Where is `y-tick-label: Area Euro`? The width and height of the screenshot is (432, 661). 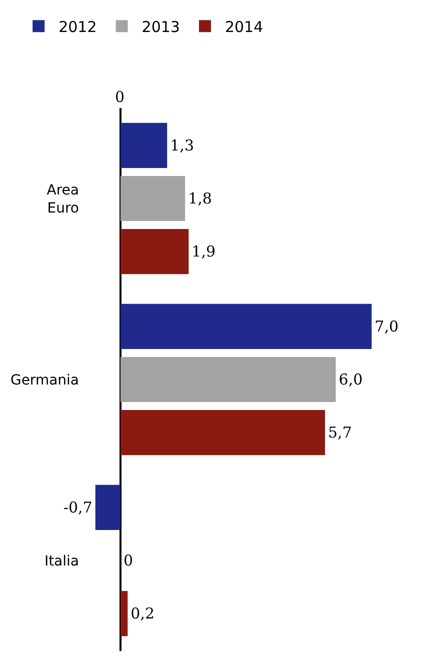 y-tick-label: Area Euro is located at coordinates (62, 199).